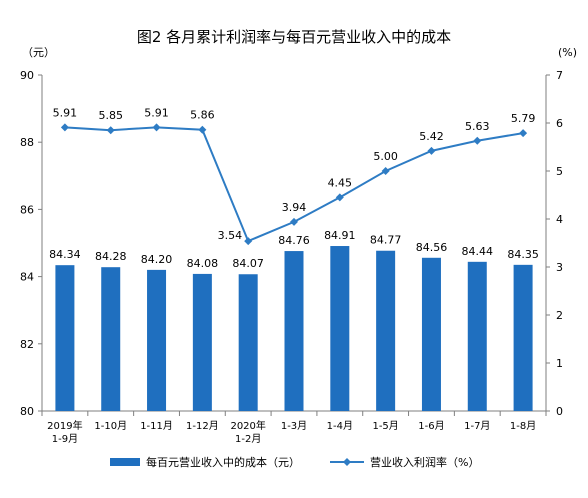 The height and width of the screenshot is (498, 588). Describe the element at coordinates (523, 254) in the screenshot. I see `bar-data-label: 84.35` at that location.